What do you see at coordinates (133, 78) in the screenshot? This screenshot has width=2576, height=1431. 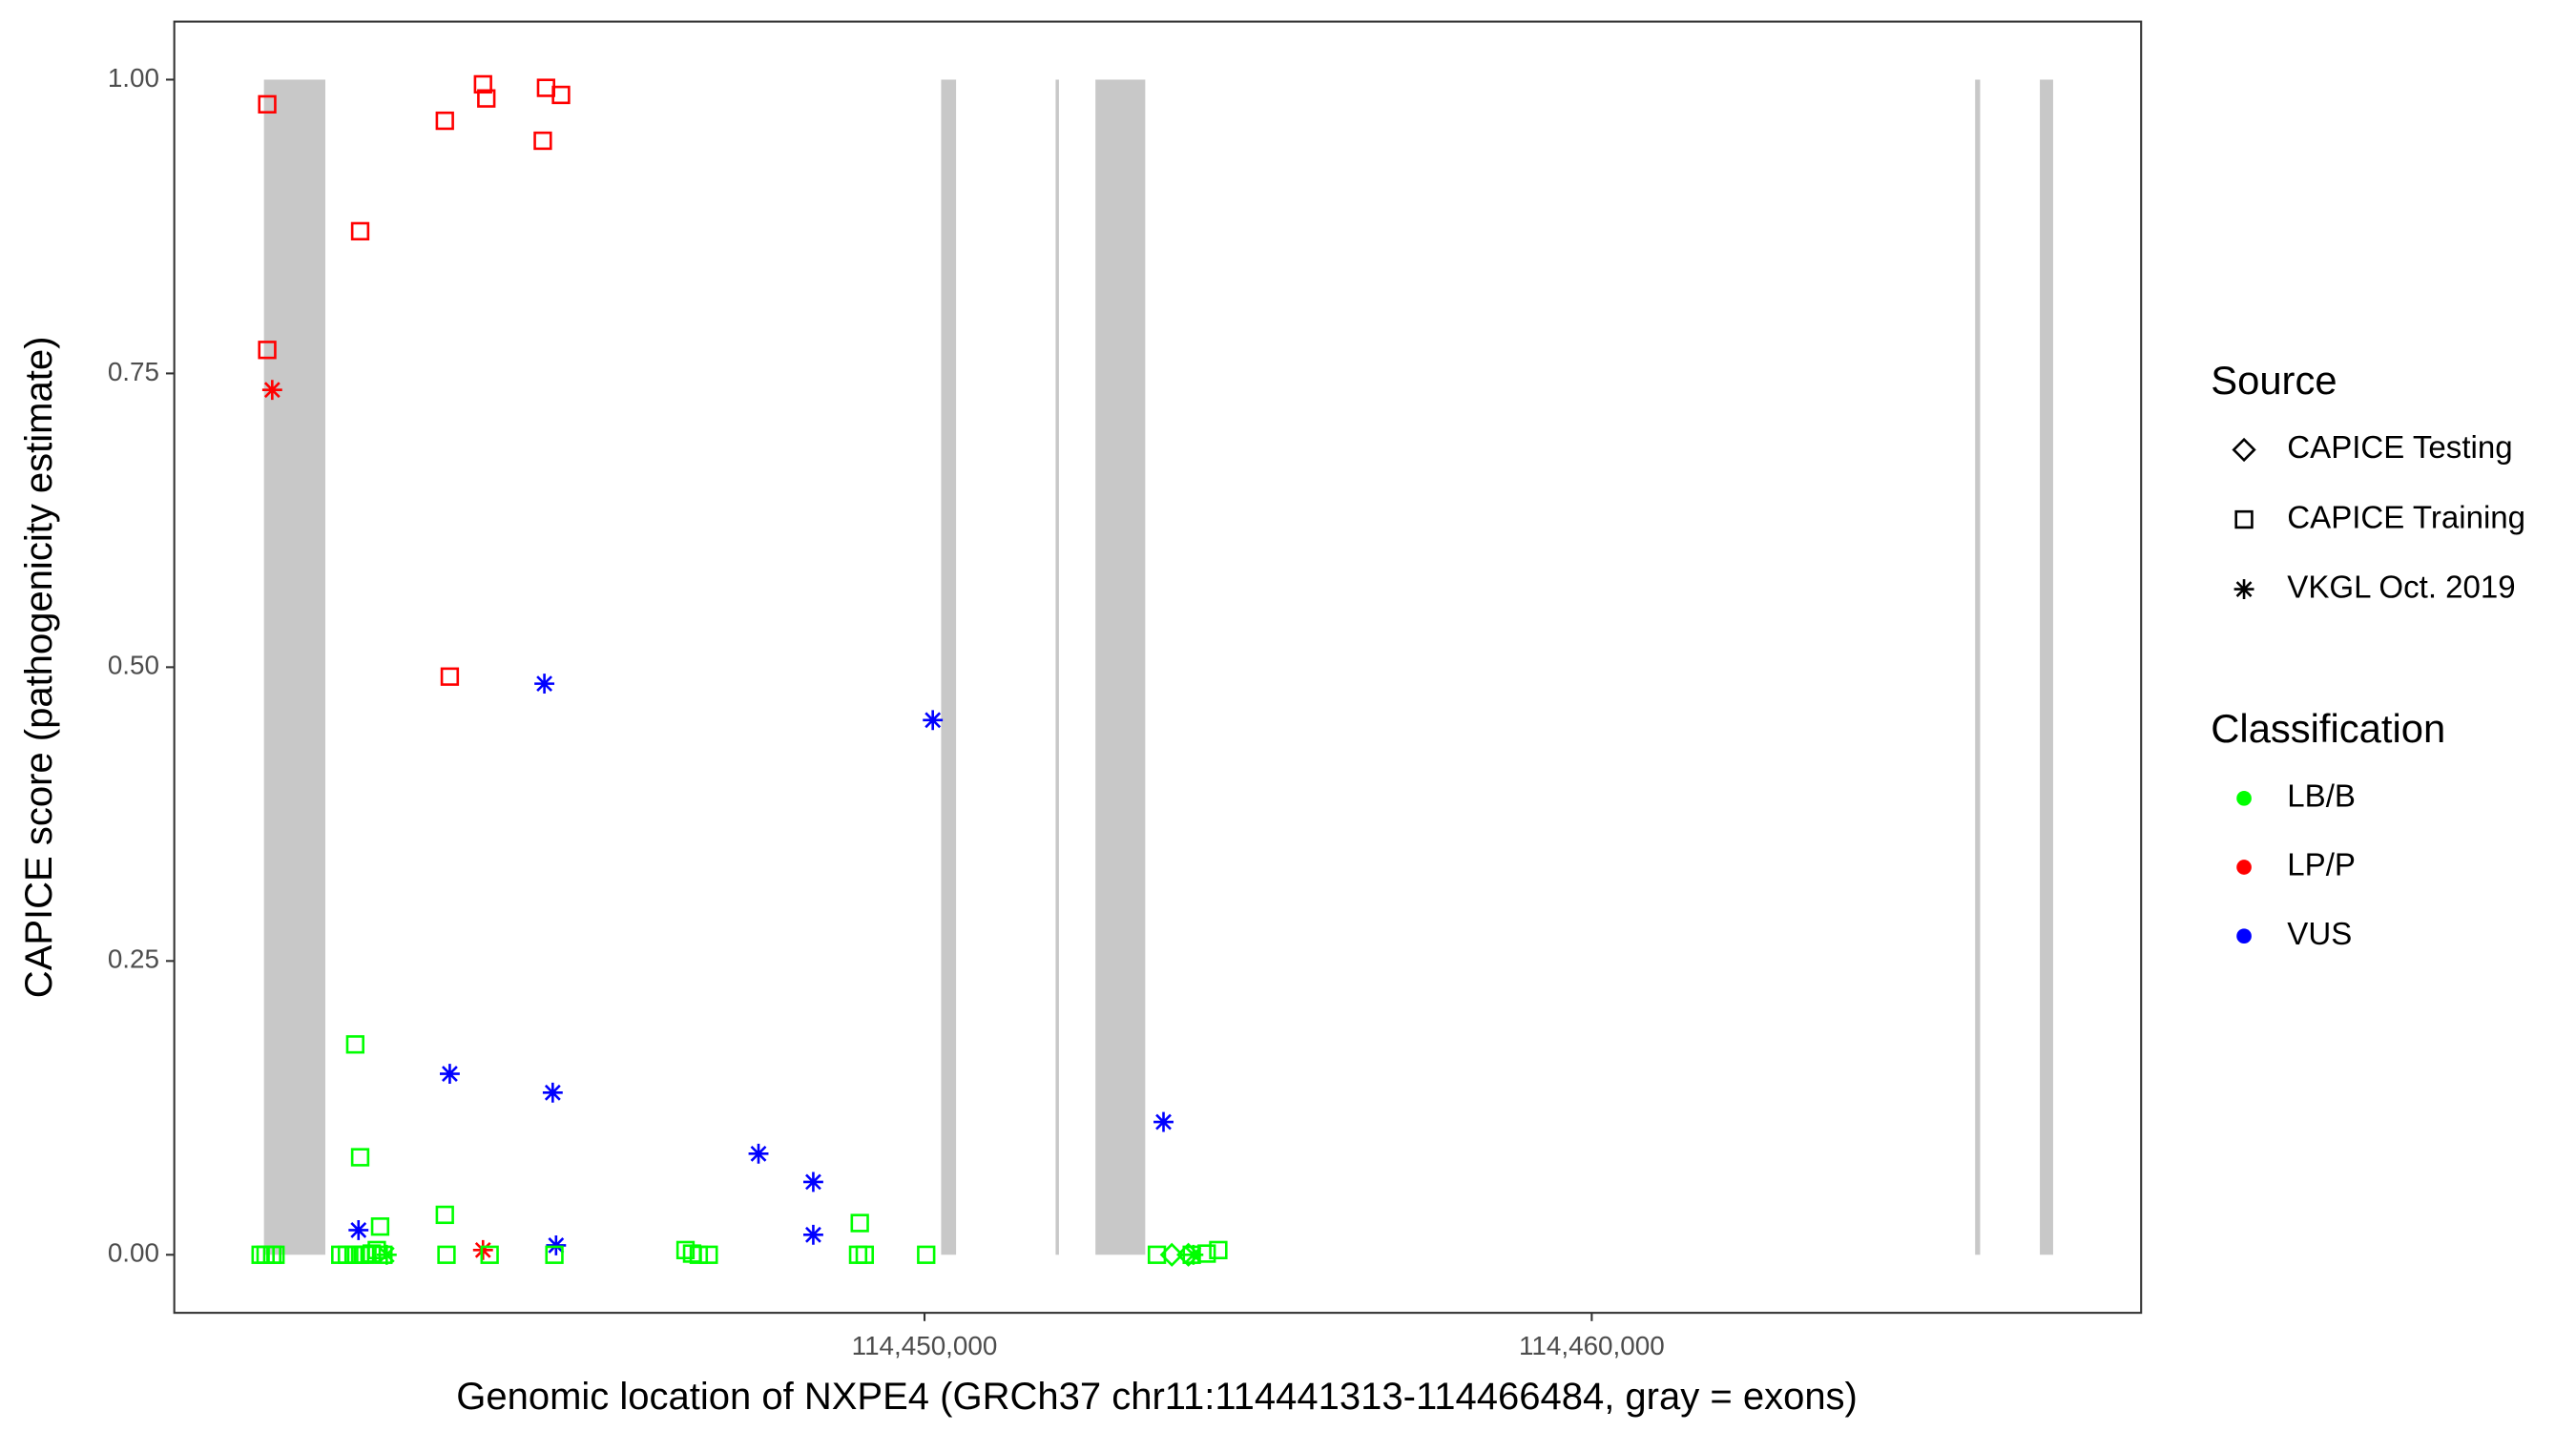 I see `y-tick-label: 1.00` at bounding box center [133, 78].